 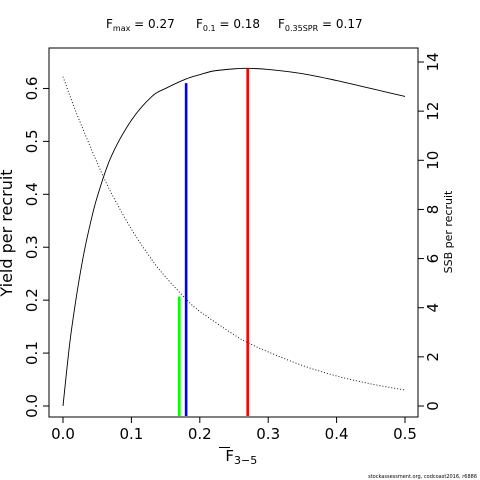 I want to click on y-axis-left-title: Yield per recruit, so click(x=8, y=233).